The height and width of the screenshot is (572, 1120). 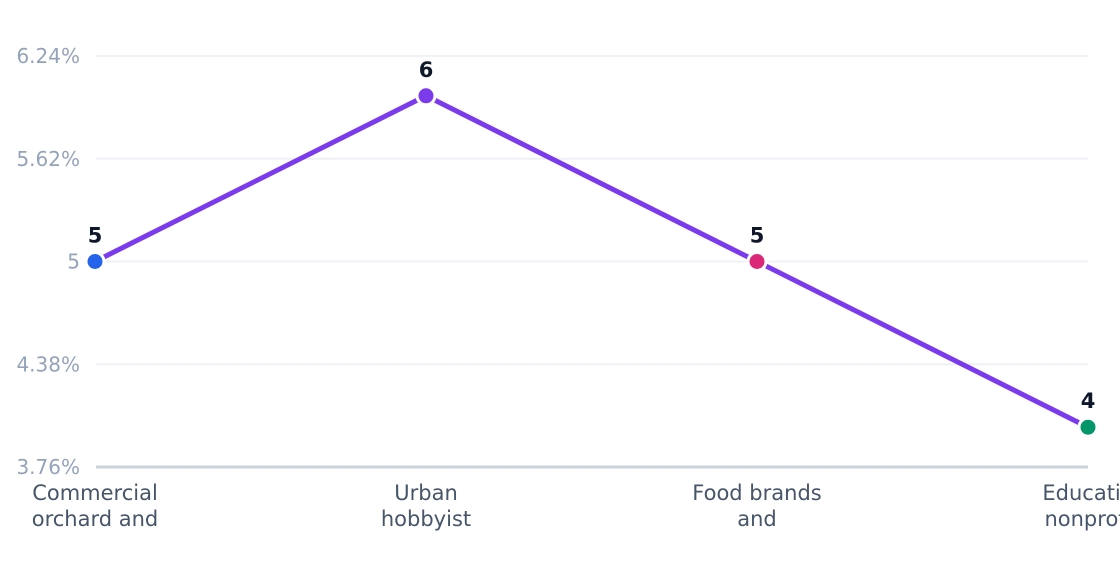 What do you see at coordinates (756, 506) in the screenshot?
I see `x-tick-label: Food brands and` at bounding box center [756, 506].